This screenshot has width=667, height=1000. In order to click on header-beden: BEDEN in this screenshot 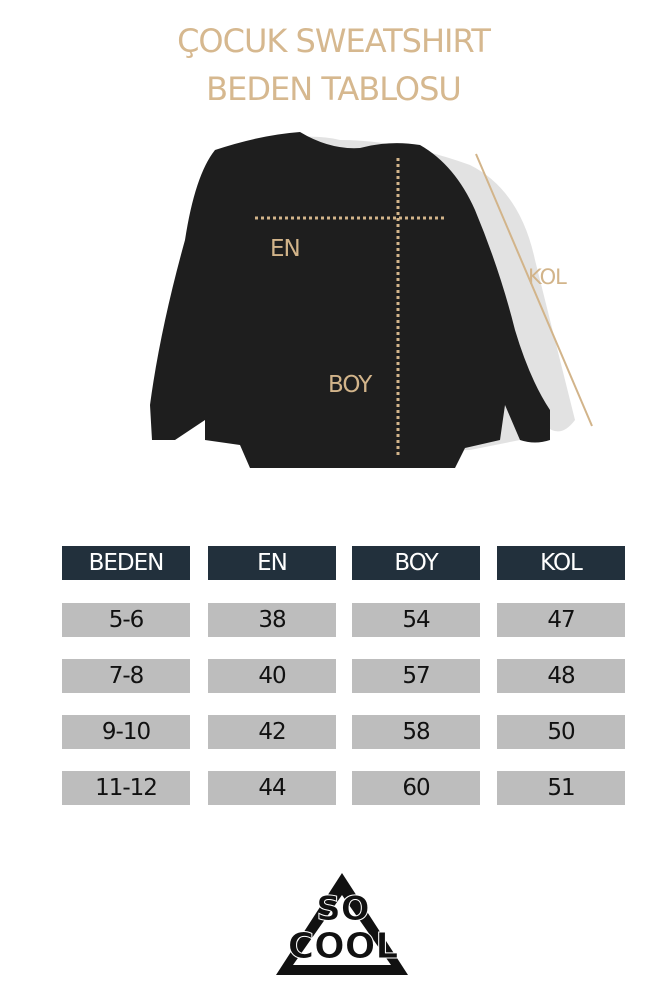, I will do `click(126, 563)`.